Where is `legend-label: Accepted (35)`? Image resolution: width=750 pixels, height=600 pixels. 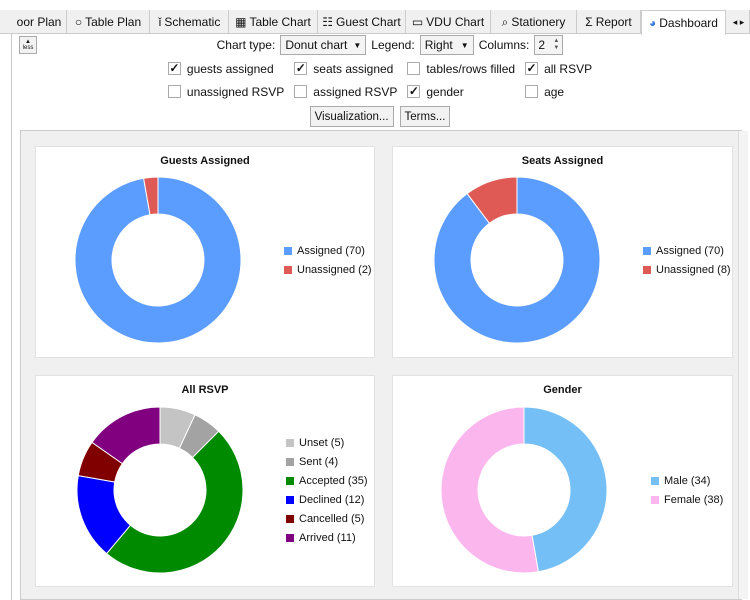 legend-label: Accepted (35) is located at coordinates (333, 480).